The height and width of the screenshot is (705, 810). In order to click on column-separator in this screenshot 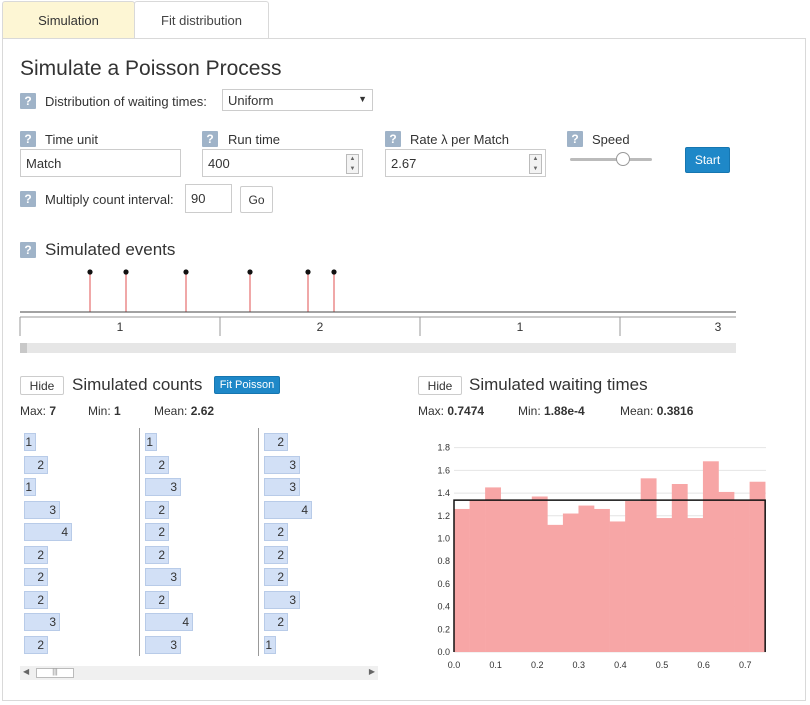, I will do `click(139, 542)`.